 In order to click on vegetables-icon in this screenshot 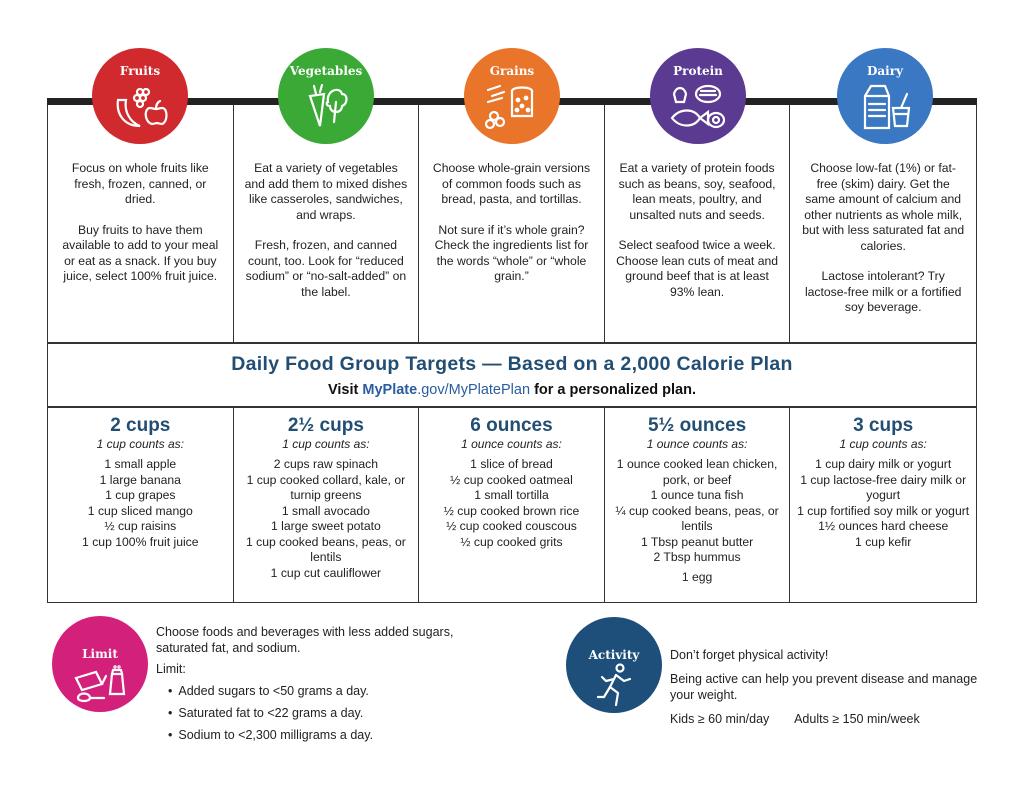, I will do `click(328, 105)`.